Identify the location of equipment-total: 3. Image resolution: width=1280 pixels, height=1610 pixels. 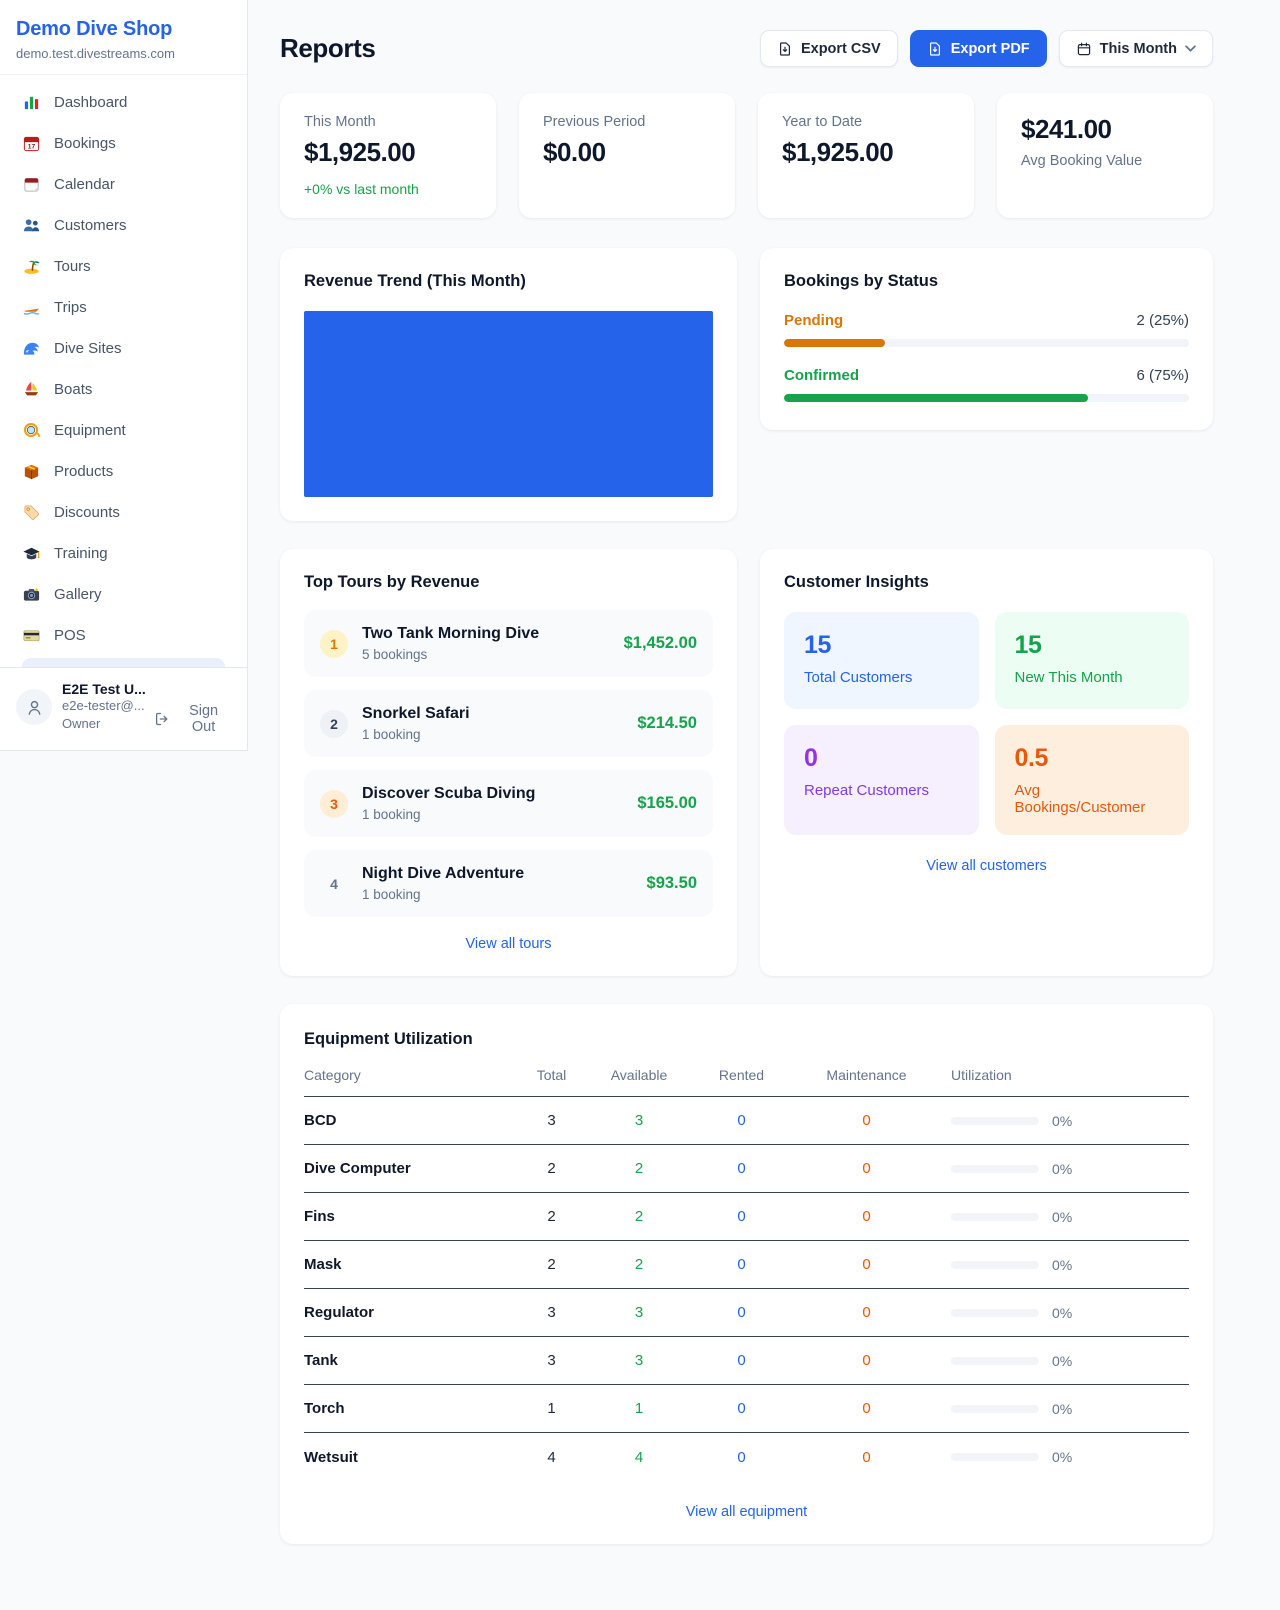
(551, 1312).